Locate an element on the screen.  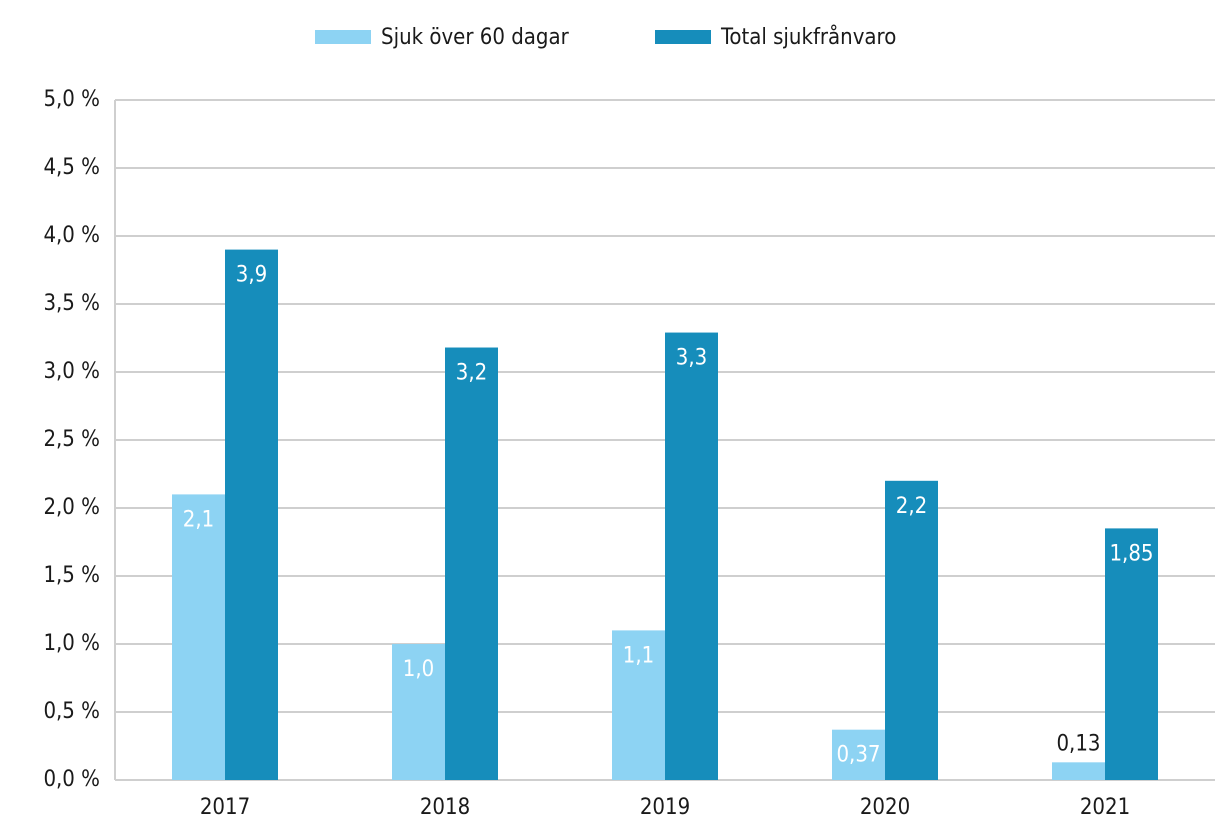
x-tick-label: 2020 is located at coordinates (885, 807).